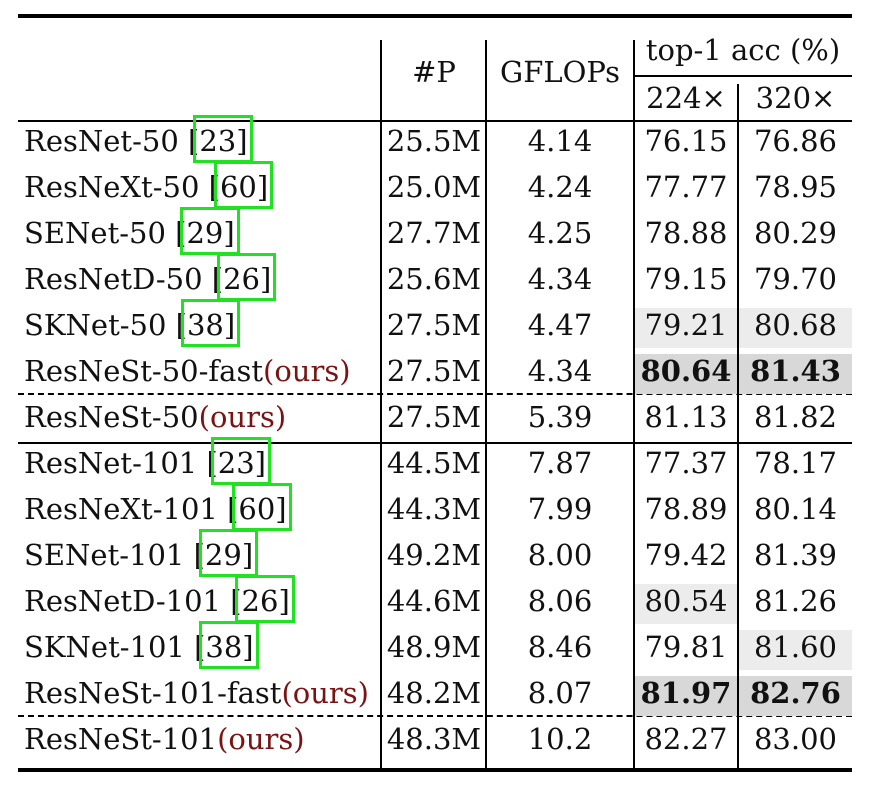 This screenshot has height=790, width=870. Describe the element at coordinates (109, 647) in the screenshot. I see `model-name: SKNet-101` at that location.